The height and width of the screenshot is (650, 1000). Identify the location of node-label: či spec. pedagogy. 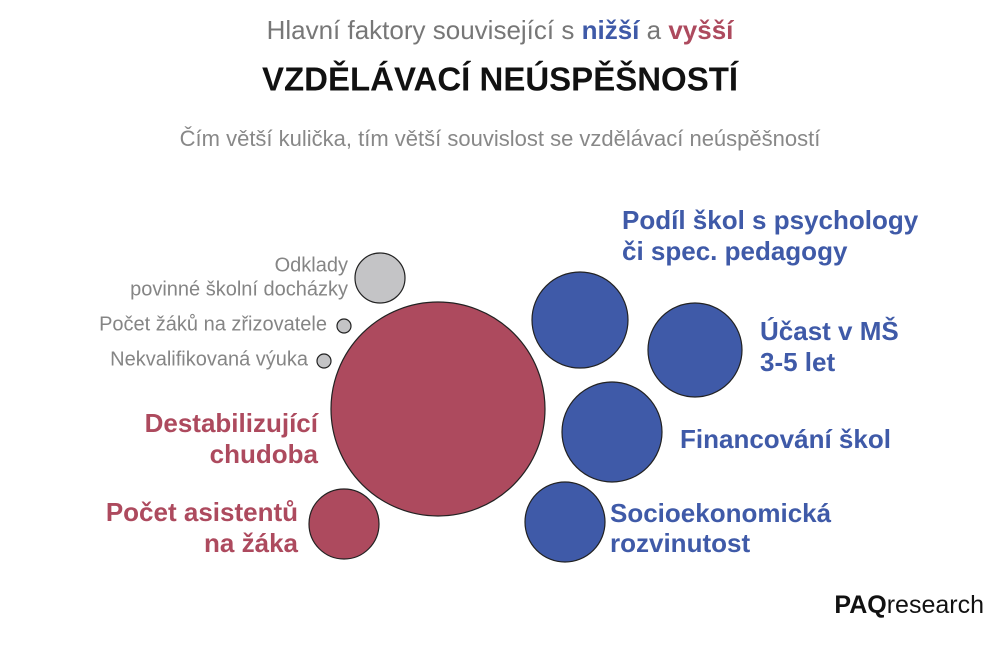
(735, 251).